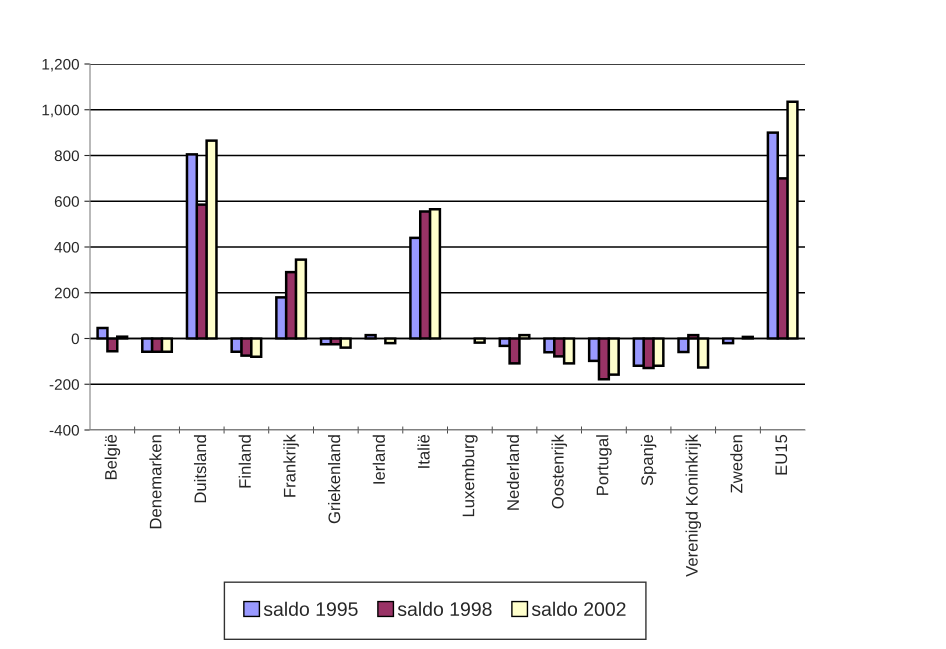 This screenshot has height=649, width=946. Describe the element at coordinates (513, 472) in the screenshot. I see `x-tick-label: Nederland` at that location.